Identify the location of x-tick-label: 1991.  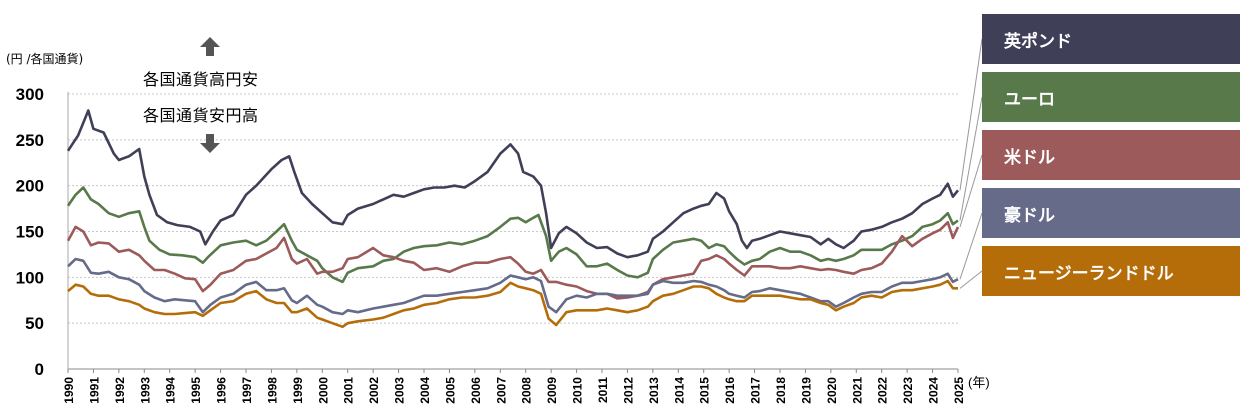
(94, 390).